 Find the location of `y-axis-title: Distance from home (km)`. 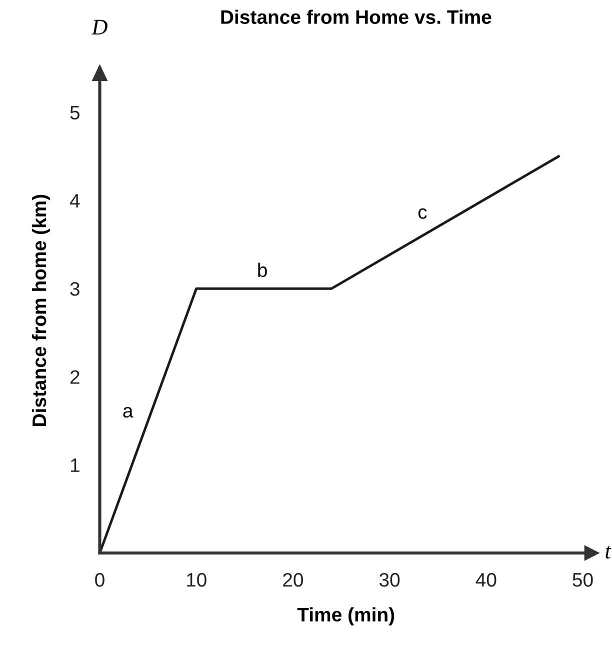

y-axis-title: Distance from home (km) is located at coordinates (41, 310).